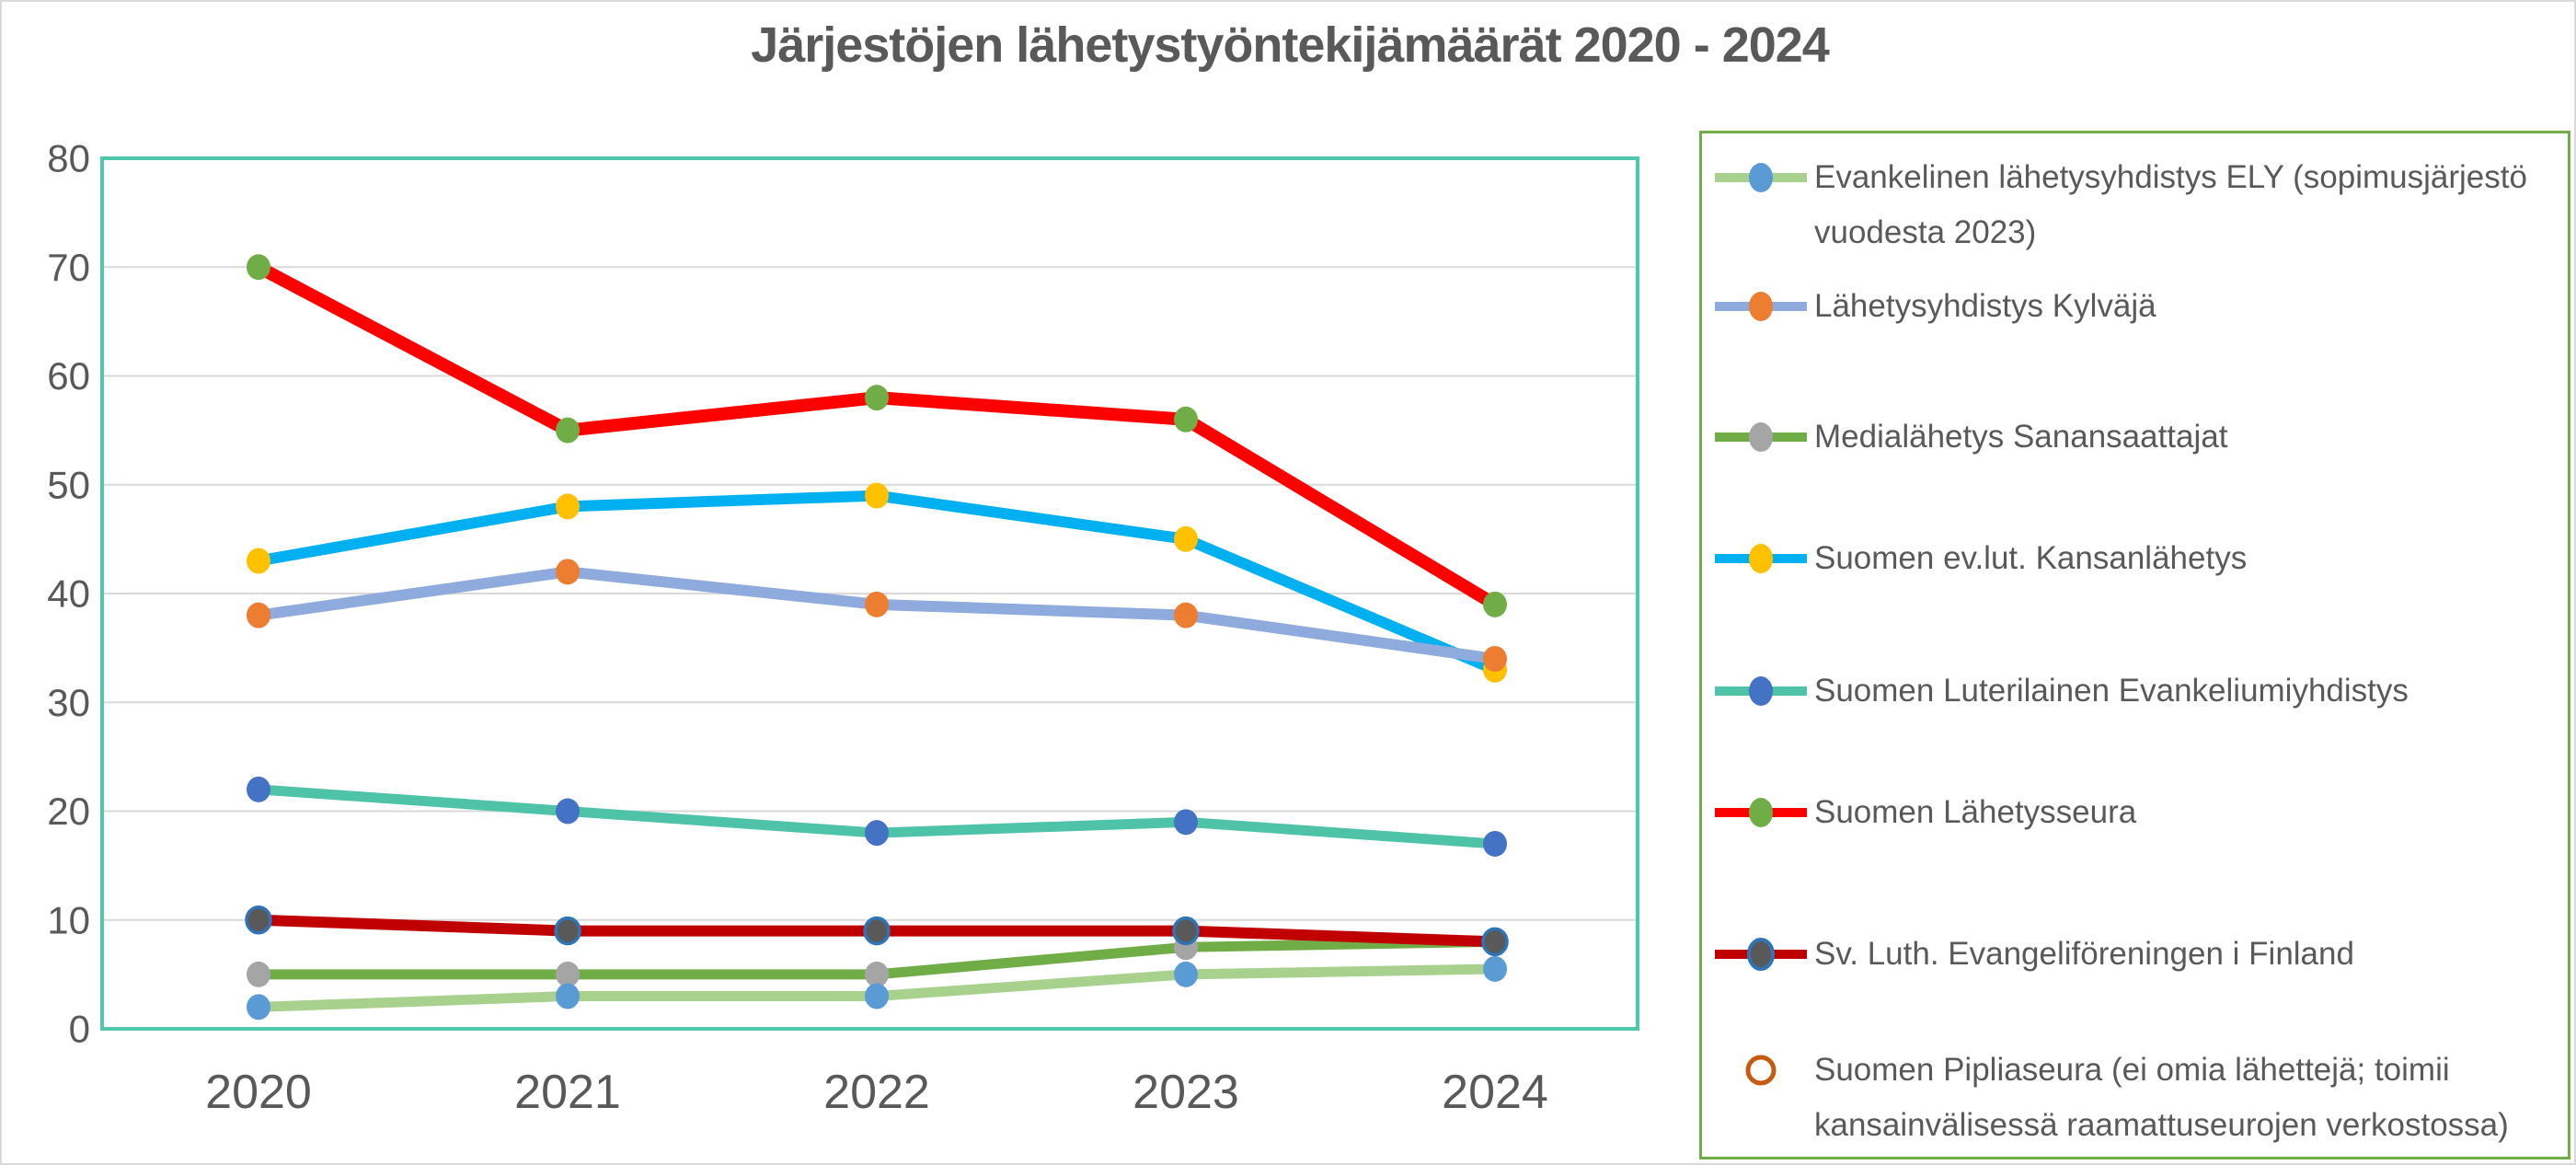  I want to click on y-axis-tick-label: 30, so click(68, 702).